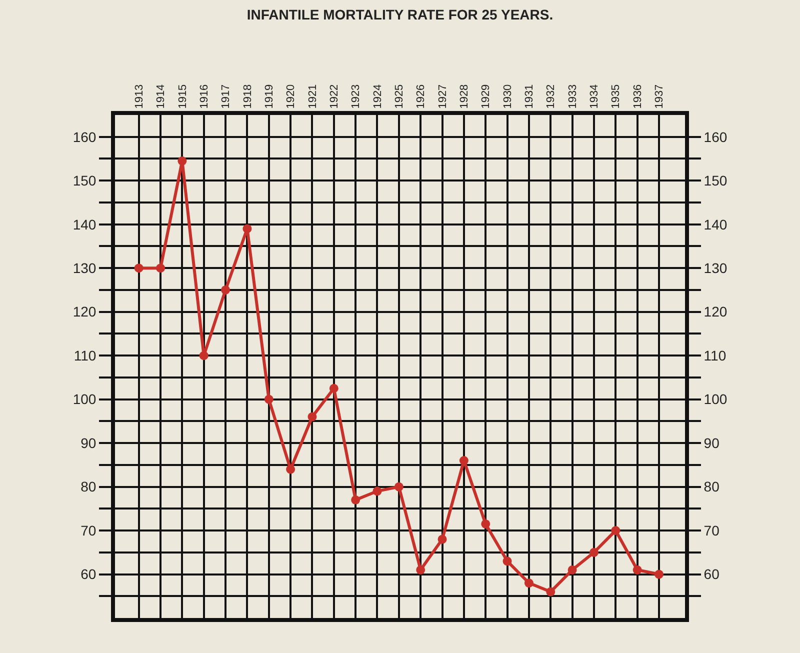 The height and width of the screenshot is (653, 800). Describe the element at coordinates (551, 96) in the screenshot. I see `x-tick-label: 1932` at that location.